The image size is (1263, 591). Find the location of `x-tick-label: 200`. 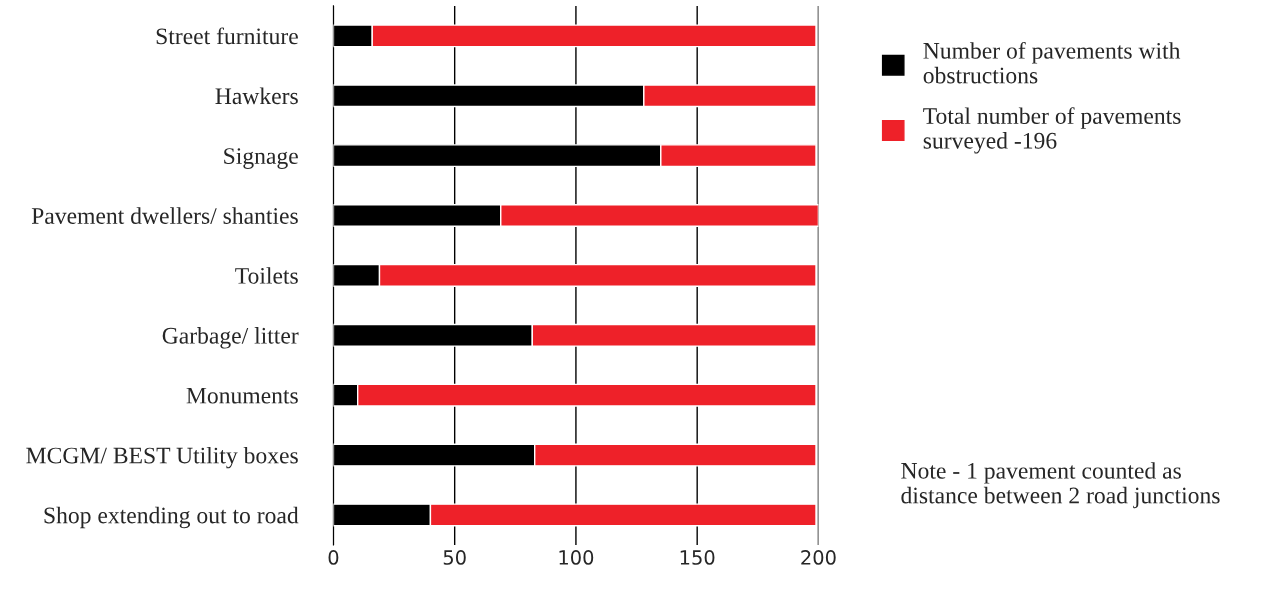

x-tick-label: 200 is located at coordinates (818, 557).